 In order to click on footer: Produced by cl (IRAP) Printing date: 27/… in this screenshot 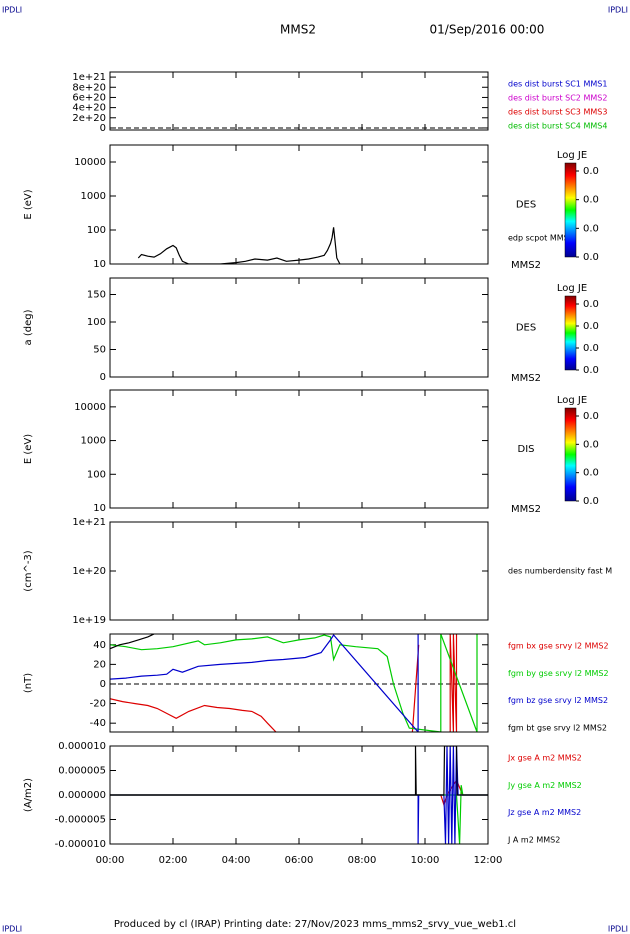, I will do `click(315, 924)`.